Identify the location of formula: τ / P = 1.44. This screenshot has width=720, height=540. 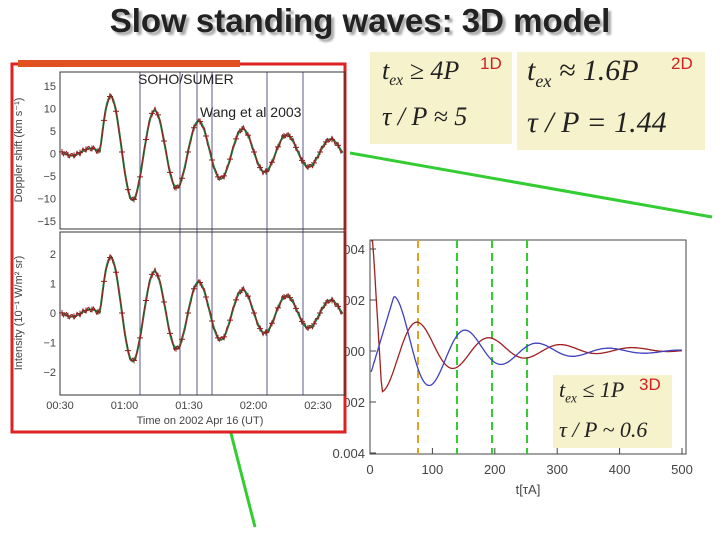
(597, 122).